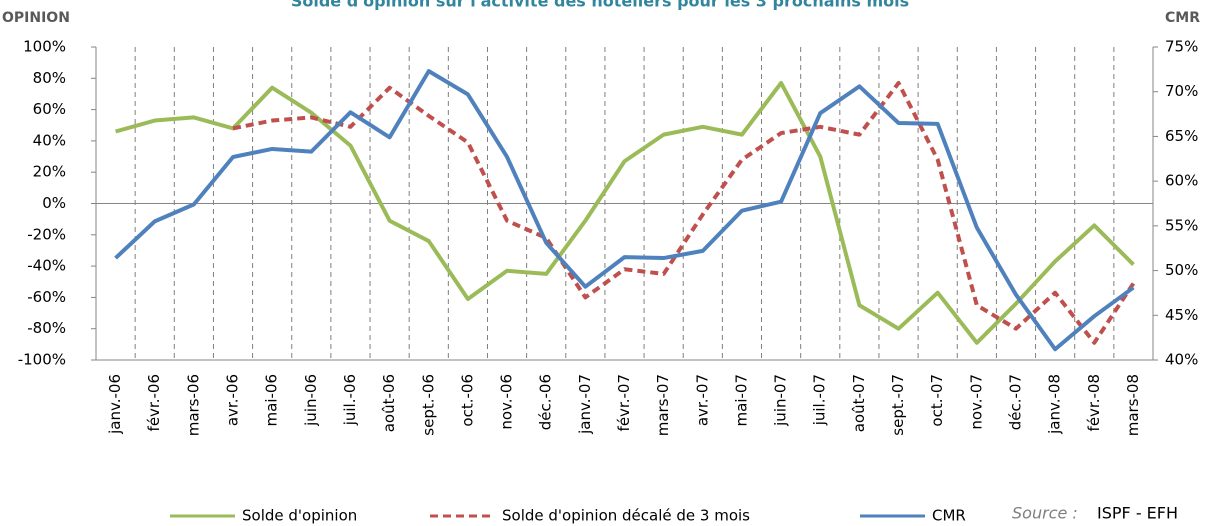  I want to click on y-axis-title: OPINION, so click(36, 18).